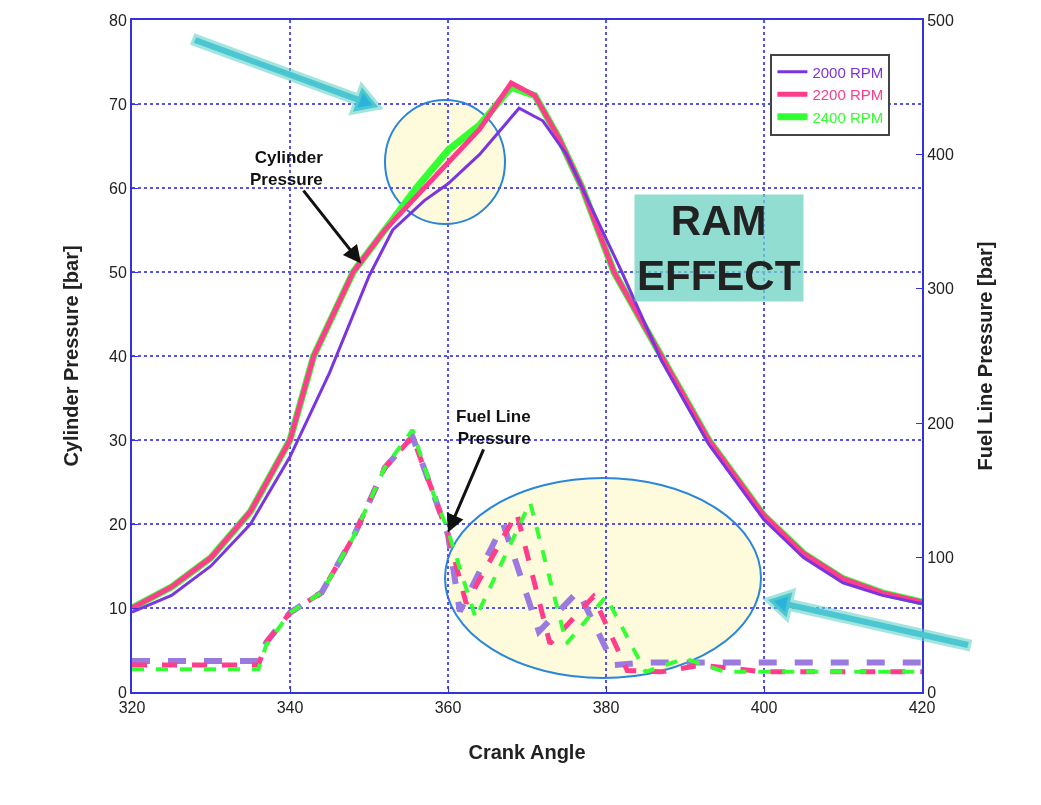 The image size is (1041, 805). Describe the element at coordinates (118, 188) in the screenshot. I see `y-tick-label: 60` at that location.